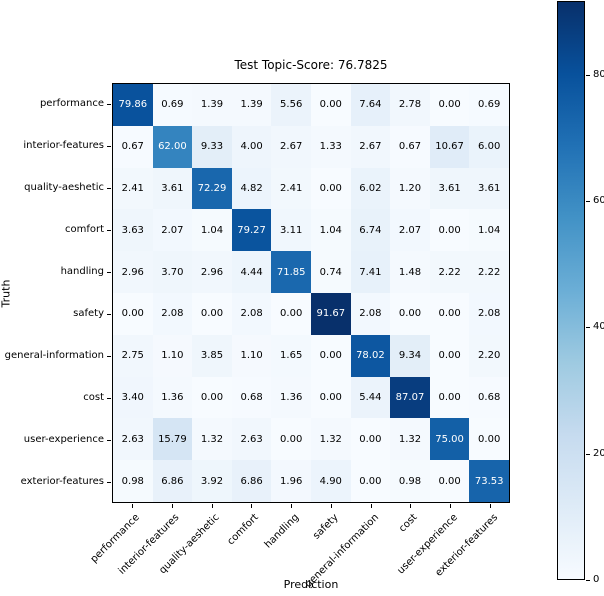 This screenshot has width=604, height=596. What do you see at coordinates (212, 188) in the screenshot?
I see `heatmap-cell: 72.29` at bounding box center [212, 188].